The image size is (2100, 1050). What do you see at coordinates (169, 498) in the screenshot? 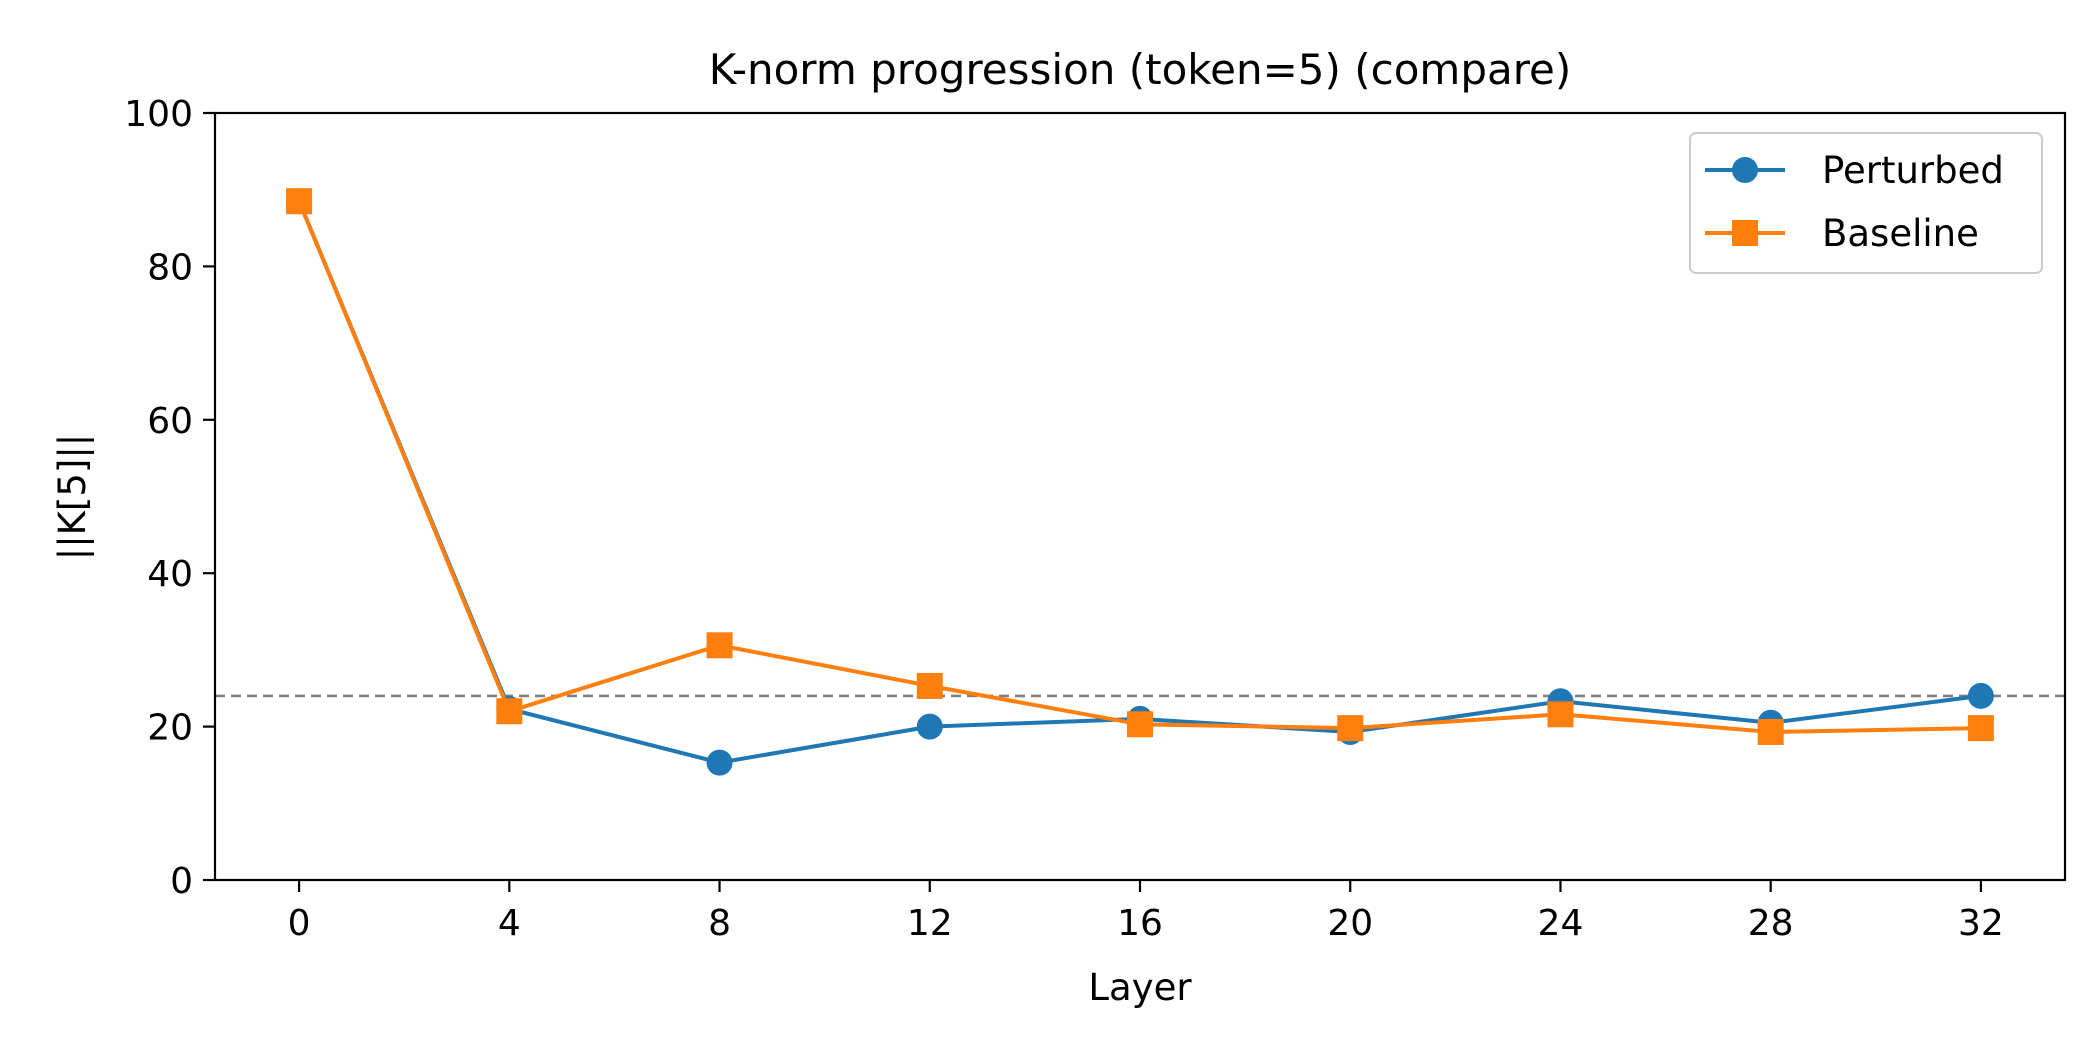
I see `y-axis: 0 20 40 60 80 100` at bounding box center [169, 498].